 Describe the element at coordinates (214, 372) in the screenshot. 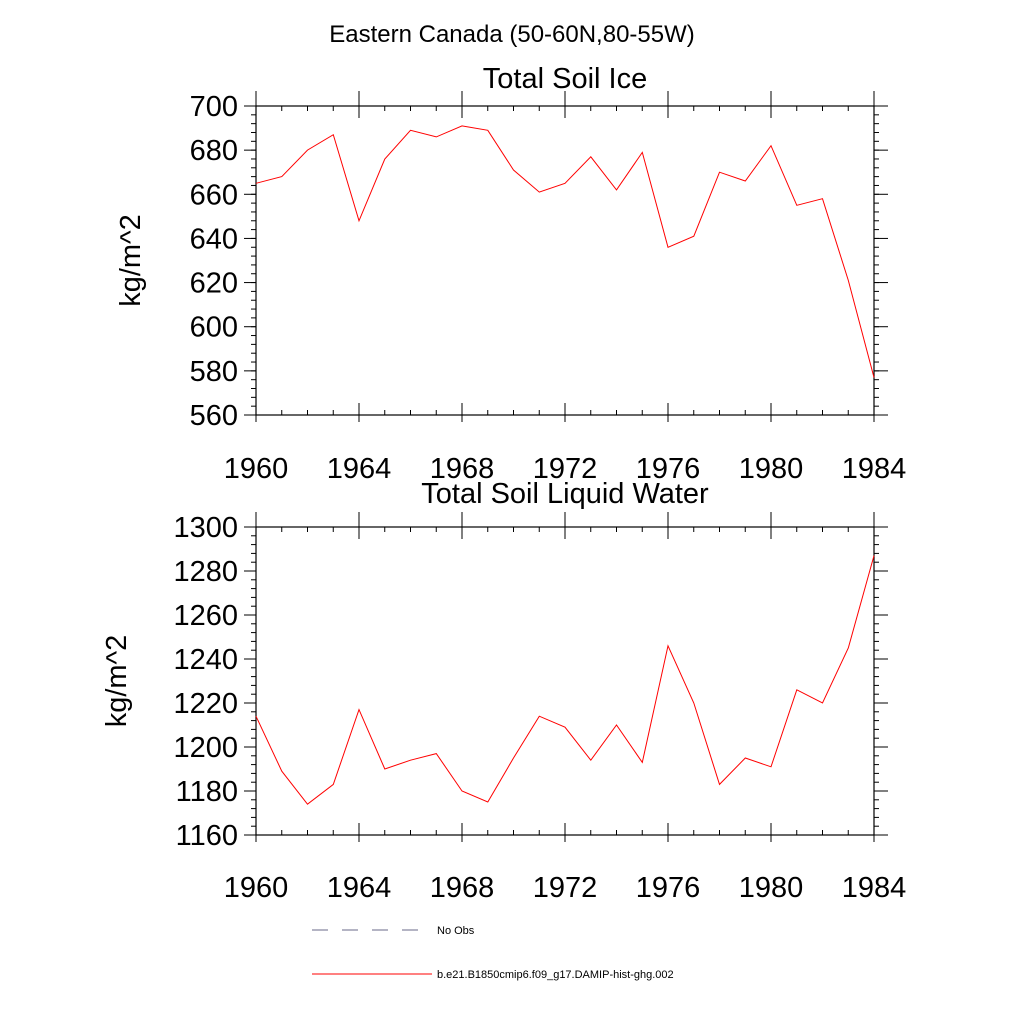

I see `y-tick-label: 580` at that location.